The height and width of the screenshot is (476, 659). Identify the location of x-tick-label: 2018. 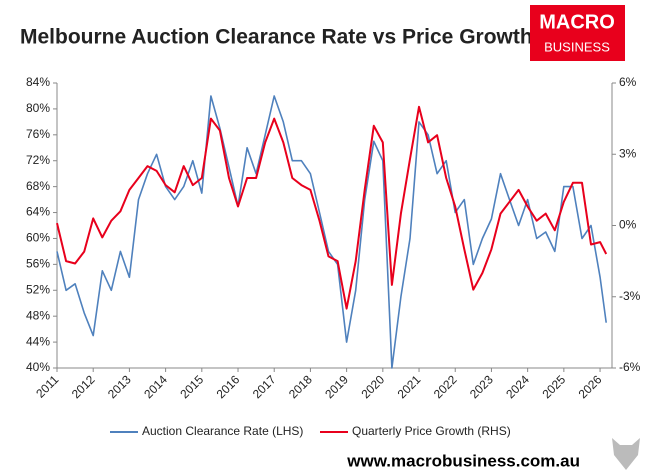
(300, 386).